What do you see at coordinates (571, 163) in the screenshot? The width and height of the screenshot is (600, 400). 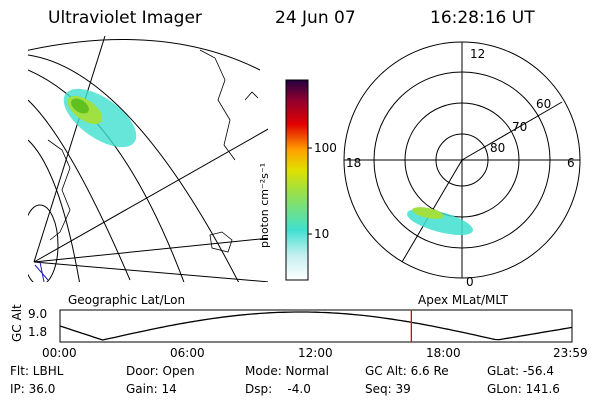 I see `mlt-label-6: 6` at bounding box center [571, 163].